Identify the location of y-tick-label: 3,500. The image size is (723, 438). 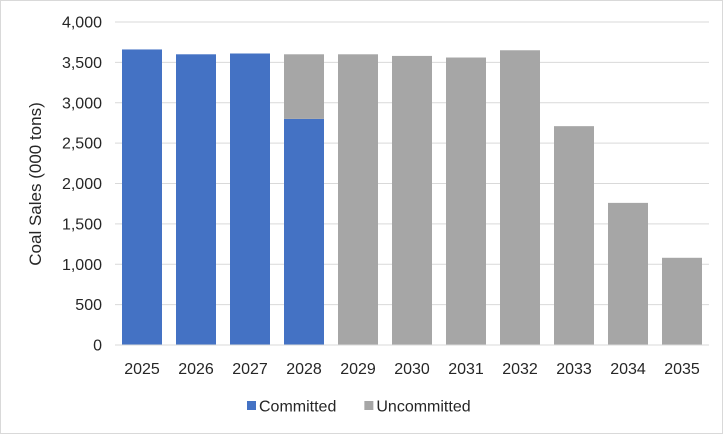
(82, 63).